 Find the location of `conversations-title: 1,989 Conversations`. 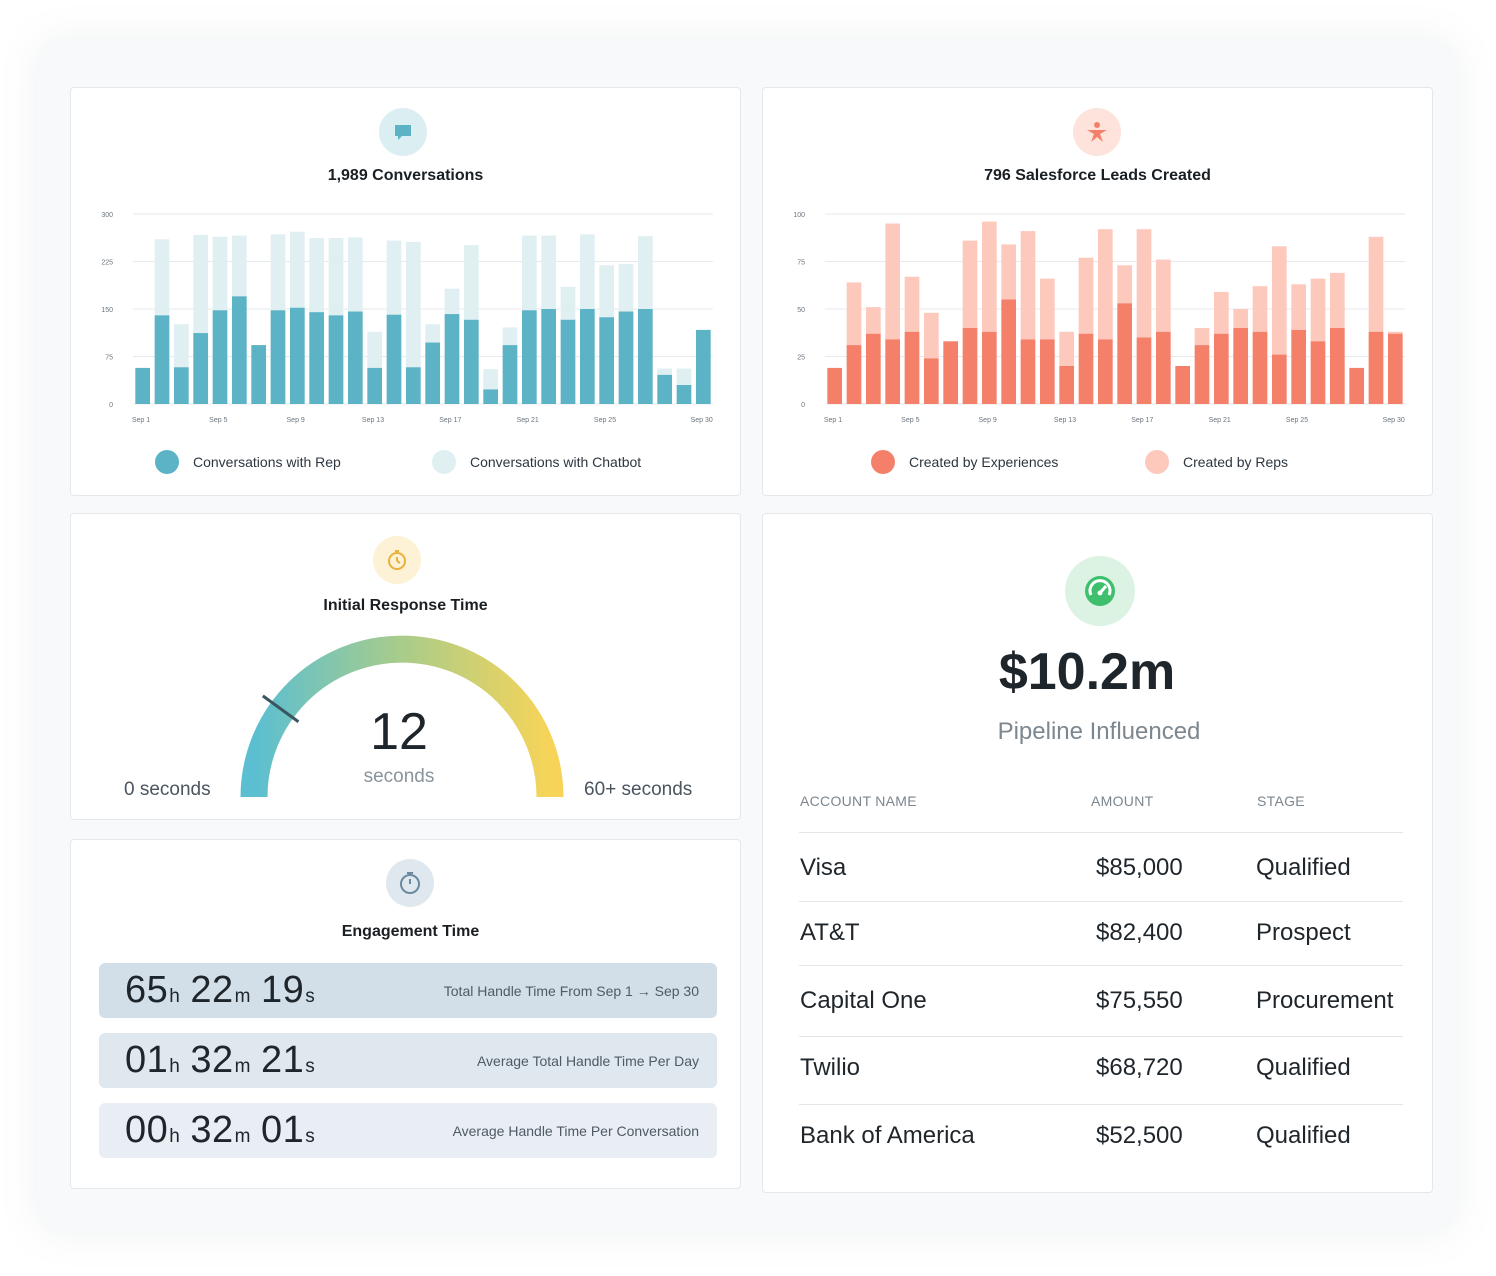

conversations-title: 1,989 Conversations is located at coordinates (405, 175).